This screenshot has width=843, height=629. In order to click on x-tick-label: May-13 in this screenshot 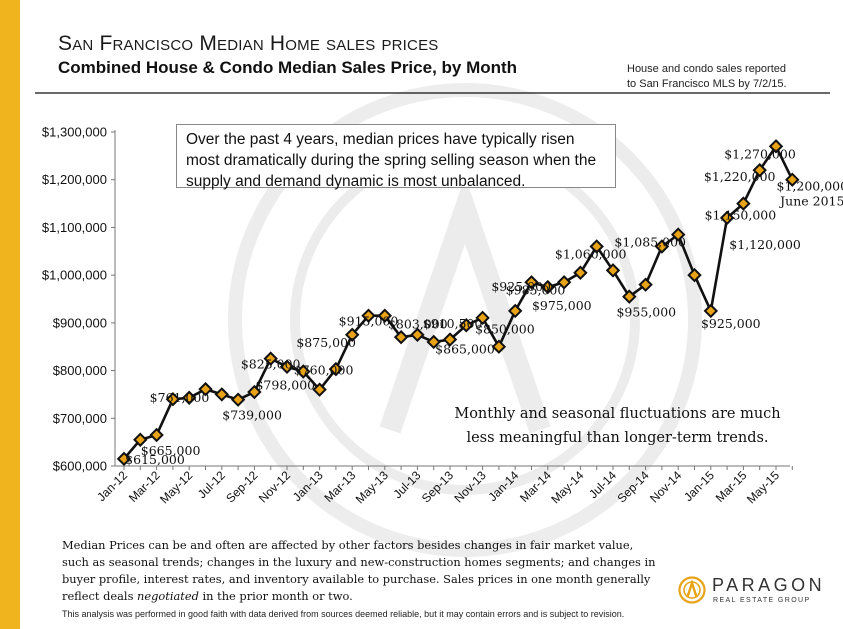, I will do `click(372, 487)`.